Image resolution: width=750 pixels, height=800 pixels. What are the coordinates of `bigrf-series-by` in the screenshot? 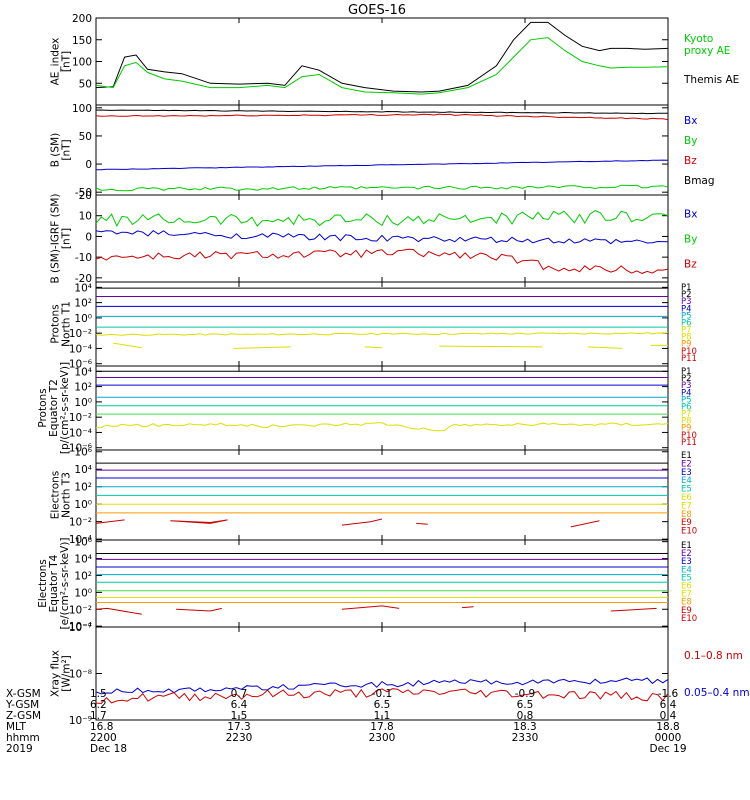 It's located at (382, 219).